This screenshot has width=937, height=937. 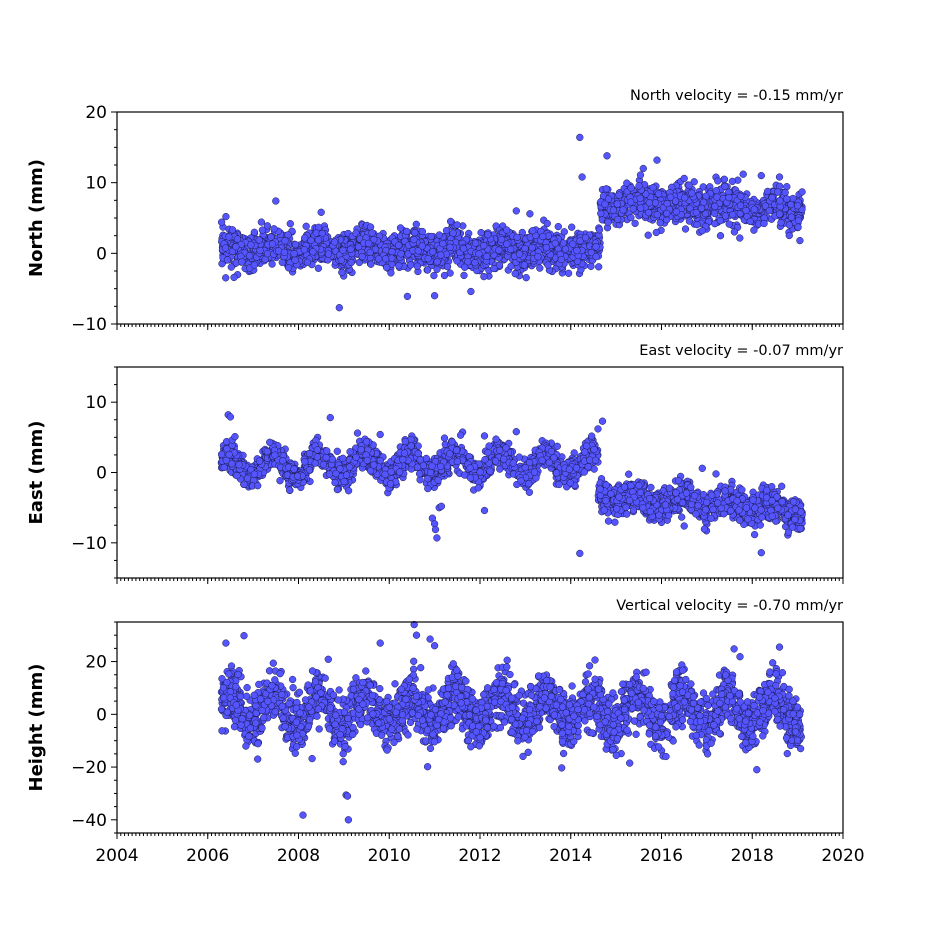 What do you see at coordinates (96, 184) in the screenshot?
I see `north-y-tick-label: 10` at bounding box center [96, 184].